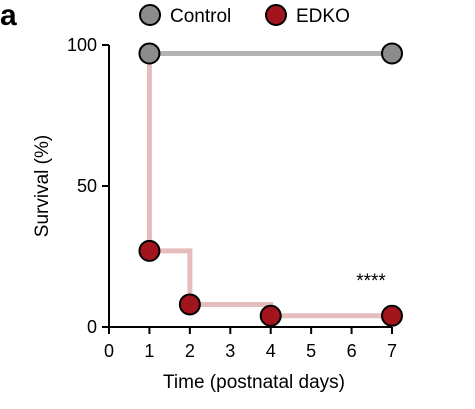 The height and width of the screenshot is (409, 475). I want to click on legend-marker-edko, so click(276, 15).